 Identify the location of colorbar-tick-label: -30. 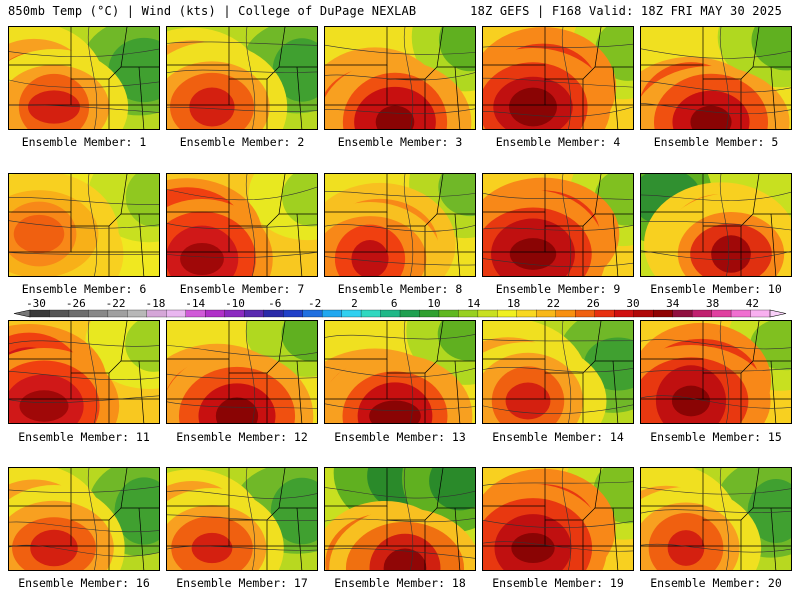
(36, 303).